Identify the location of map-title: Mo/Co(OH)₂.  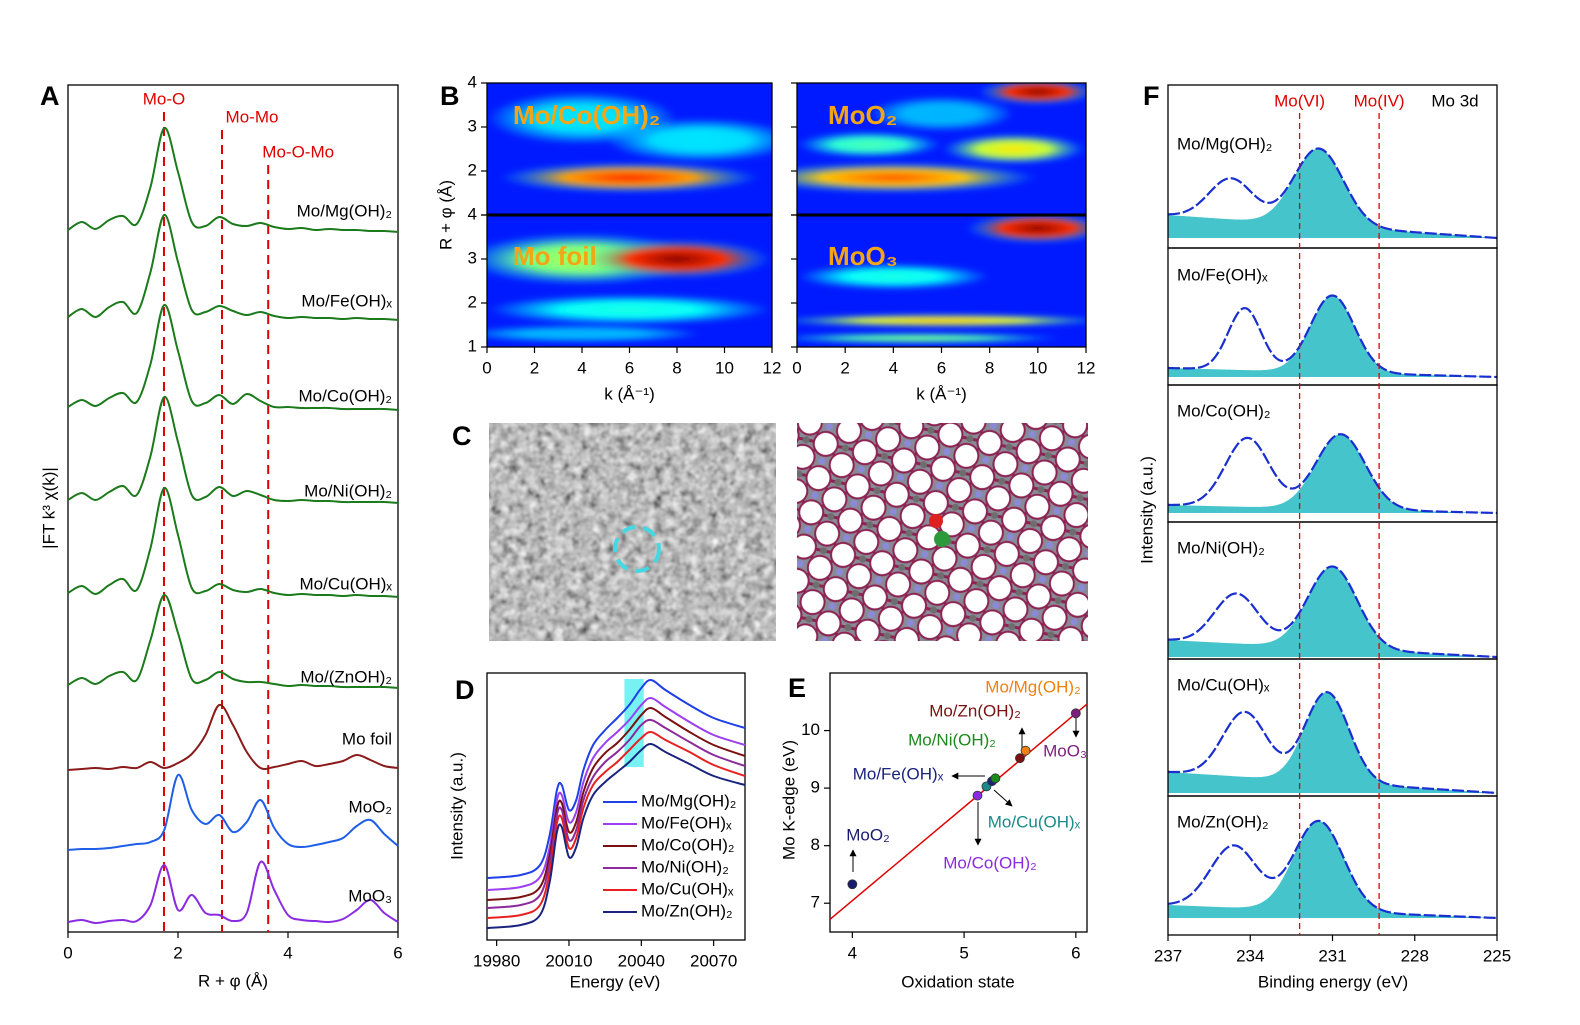
(586, 115).